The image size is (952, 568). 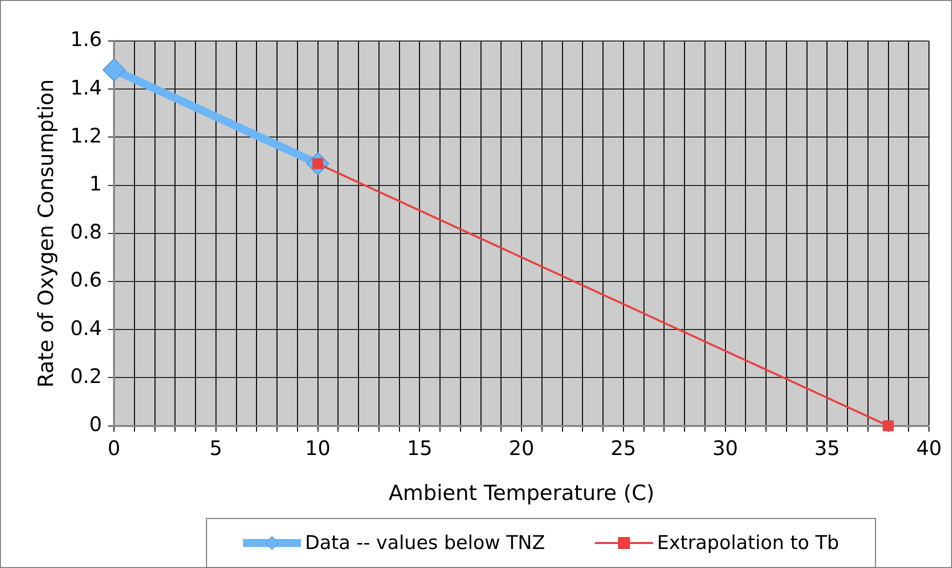 I want to click on y-tick-label: 1.4, so click(x=86, y=87).